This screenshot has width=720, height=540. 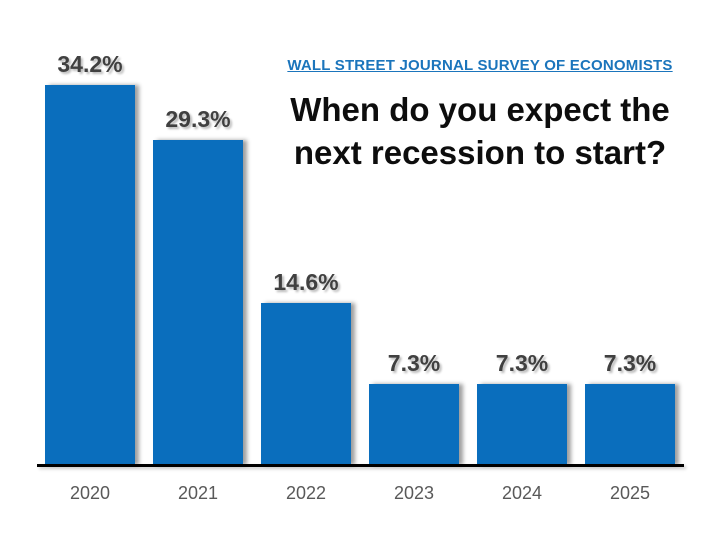 I want to click on bar-group: 7.3% 2024, so click(x=522, y=270).